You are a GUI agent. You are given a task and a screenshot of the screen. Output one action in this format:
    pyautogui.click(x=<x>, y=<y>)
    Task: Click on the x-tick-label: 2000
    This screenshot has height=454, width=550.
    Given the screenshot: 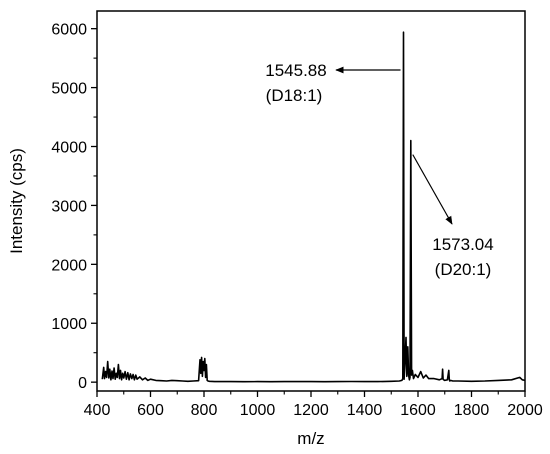 What is the action you would take?
    pyautogui.click(x=525, y=410)
    